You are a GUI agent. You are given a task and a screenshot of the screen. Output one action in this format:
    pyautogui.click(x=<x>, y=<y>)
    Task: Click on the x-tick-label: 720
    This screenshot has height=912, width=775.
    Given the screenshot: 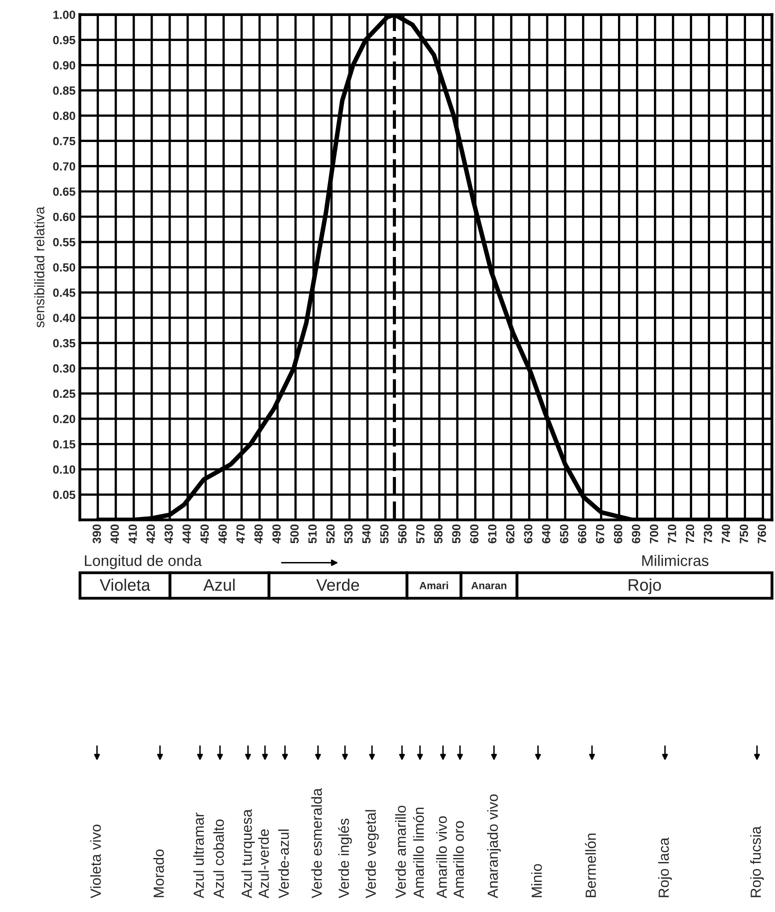 What is the action you would take?
    pyautogui.click(x=690, y=534)
    